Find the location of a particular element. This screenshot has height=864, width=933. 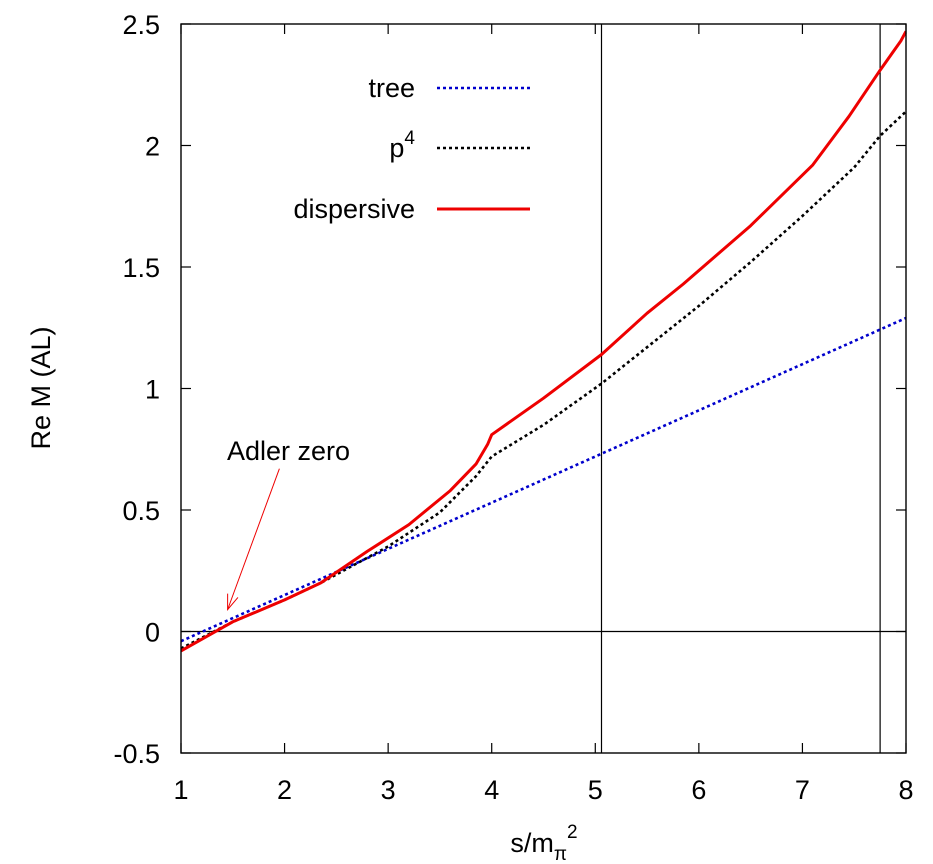

legend-label-tree: tree is located at coordinates (391, 88).